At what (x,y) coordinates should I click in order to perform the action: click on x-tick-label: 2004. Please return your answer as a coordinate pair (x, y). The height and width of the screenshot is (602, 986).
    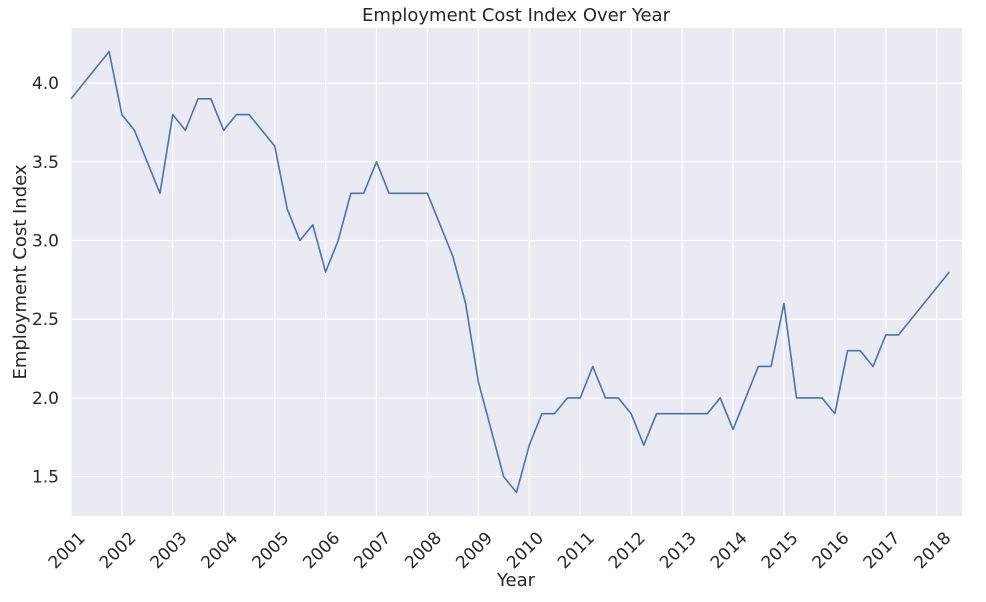
    Looking at the image, I should click on (219, 550).